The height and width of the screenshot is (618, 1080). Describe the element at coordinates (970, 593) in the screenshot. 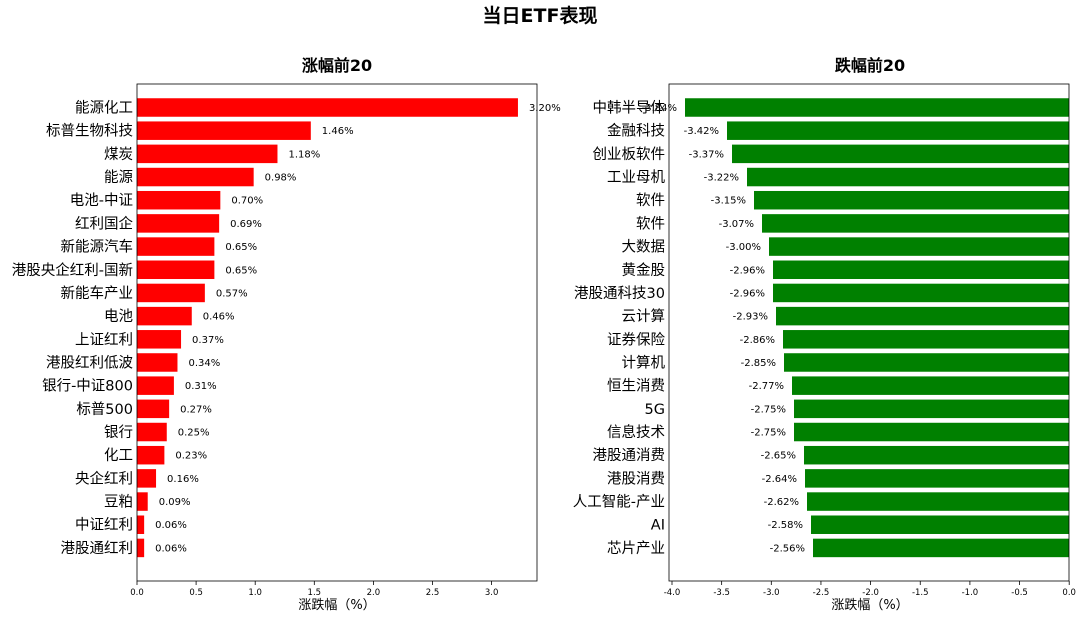

I see `loser-x-tick-label: -1.0` at that location.